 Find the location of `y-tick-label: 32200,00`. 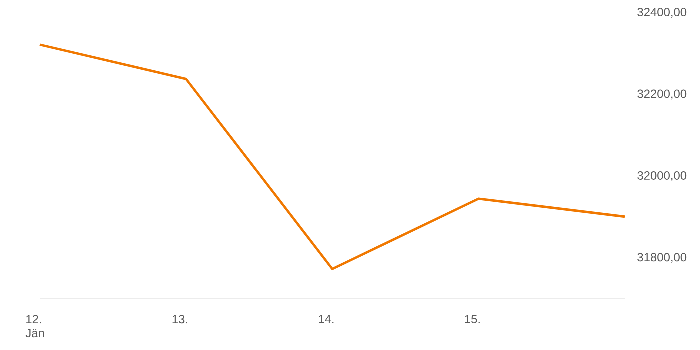

y-tick-label: 32200,00 is located at coordinates (662, 95).